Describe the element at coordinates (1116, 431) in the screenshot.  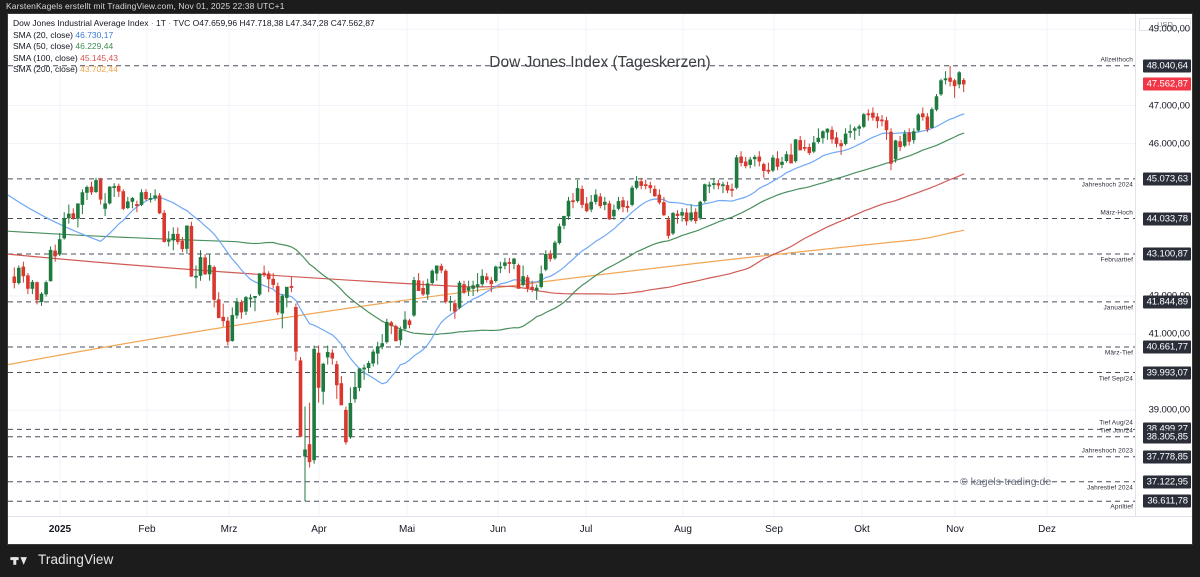
I see `level-label: Tief Jun/24` at that location.